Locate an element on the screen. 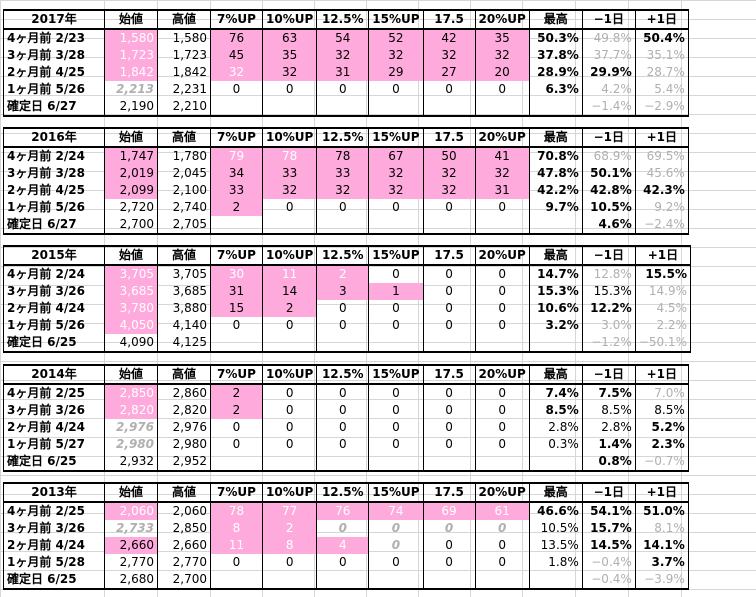 The width and height of the screenshot is (756, 597). cell-u7: 15 is located at coordinates (236, 308).